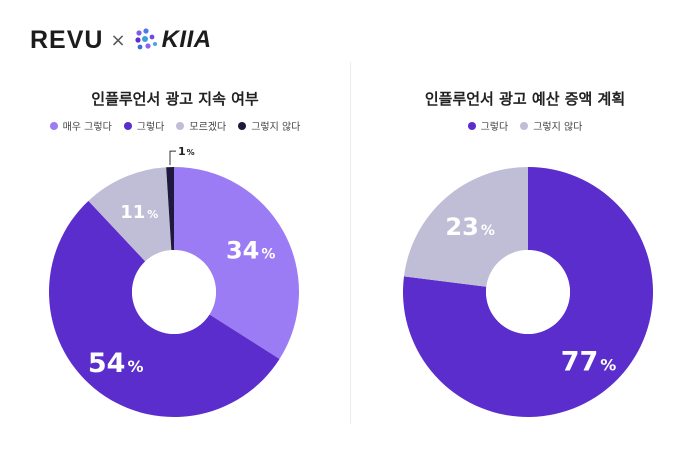 The height and width of the screenshot is (450, 700). I want to click on leader-line, so click(173, 158).